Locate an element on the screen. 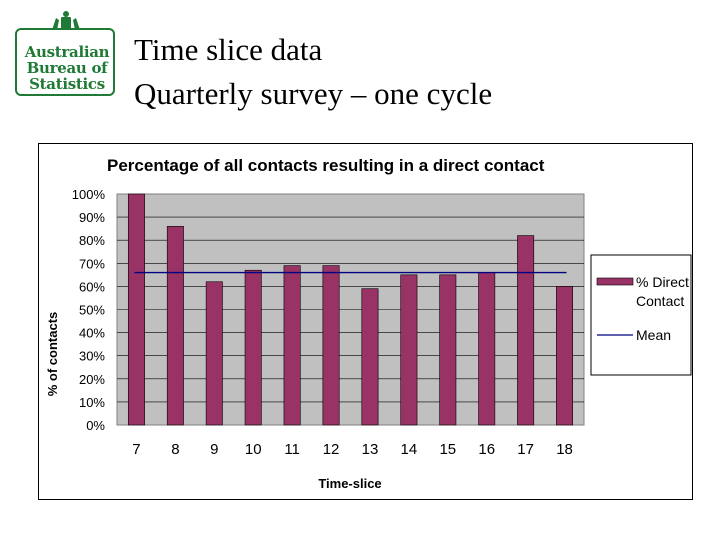 The image size is (720, 540). x-tick-label: 8 is located at coordinates (175, 449).